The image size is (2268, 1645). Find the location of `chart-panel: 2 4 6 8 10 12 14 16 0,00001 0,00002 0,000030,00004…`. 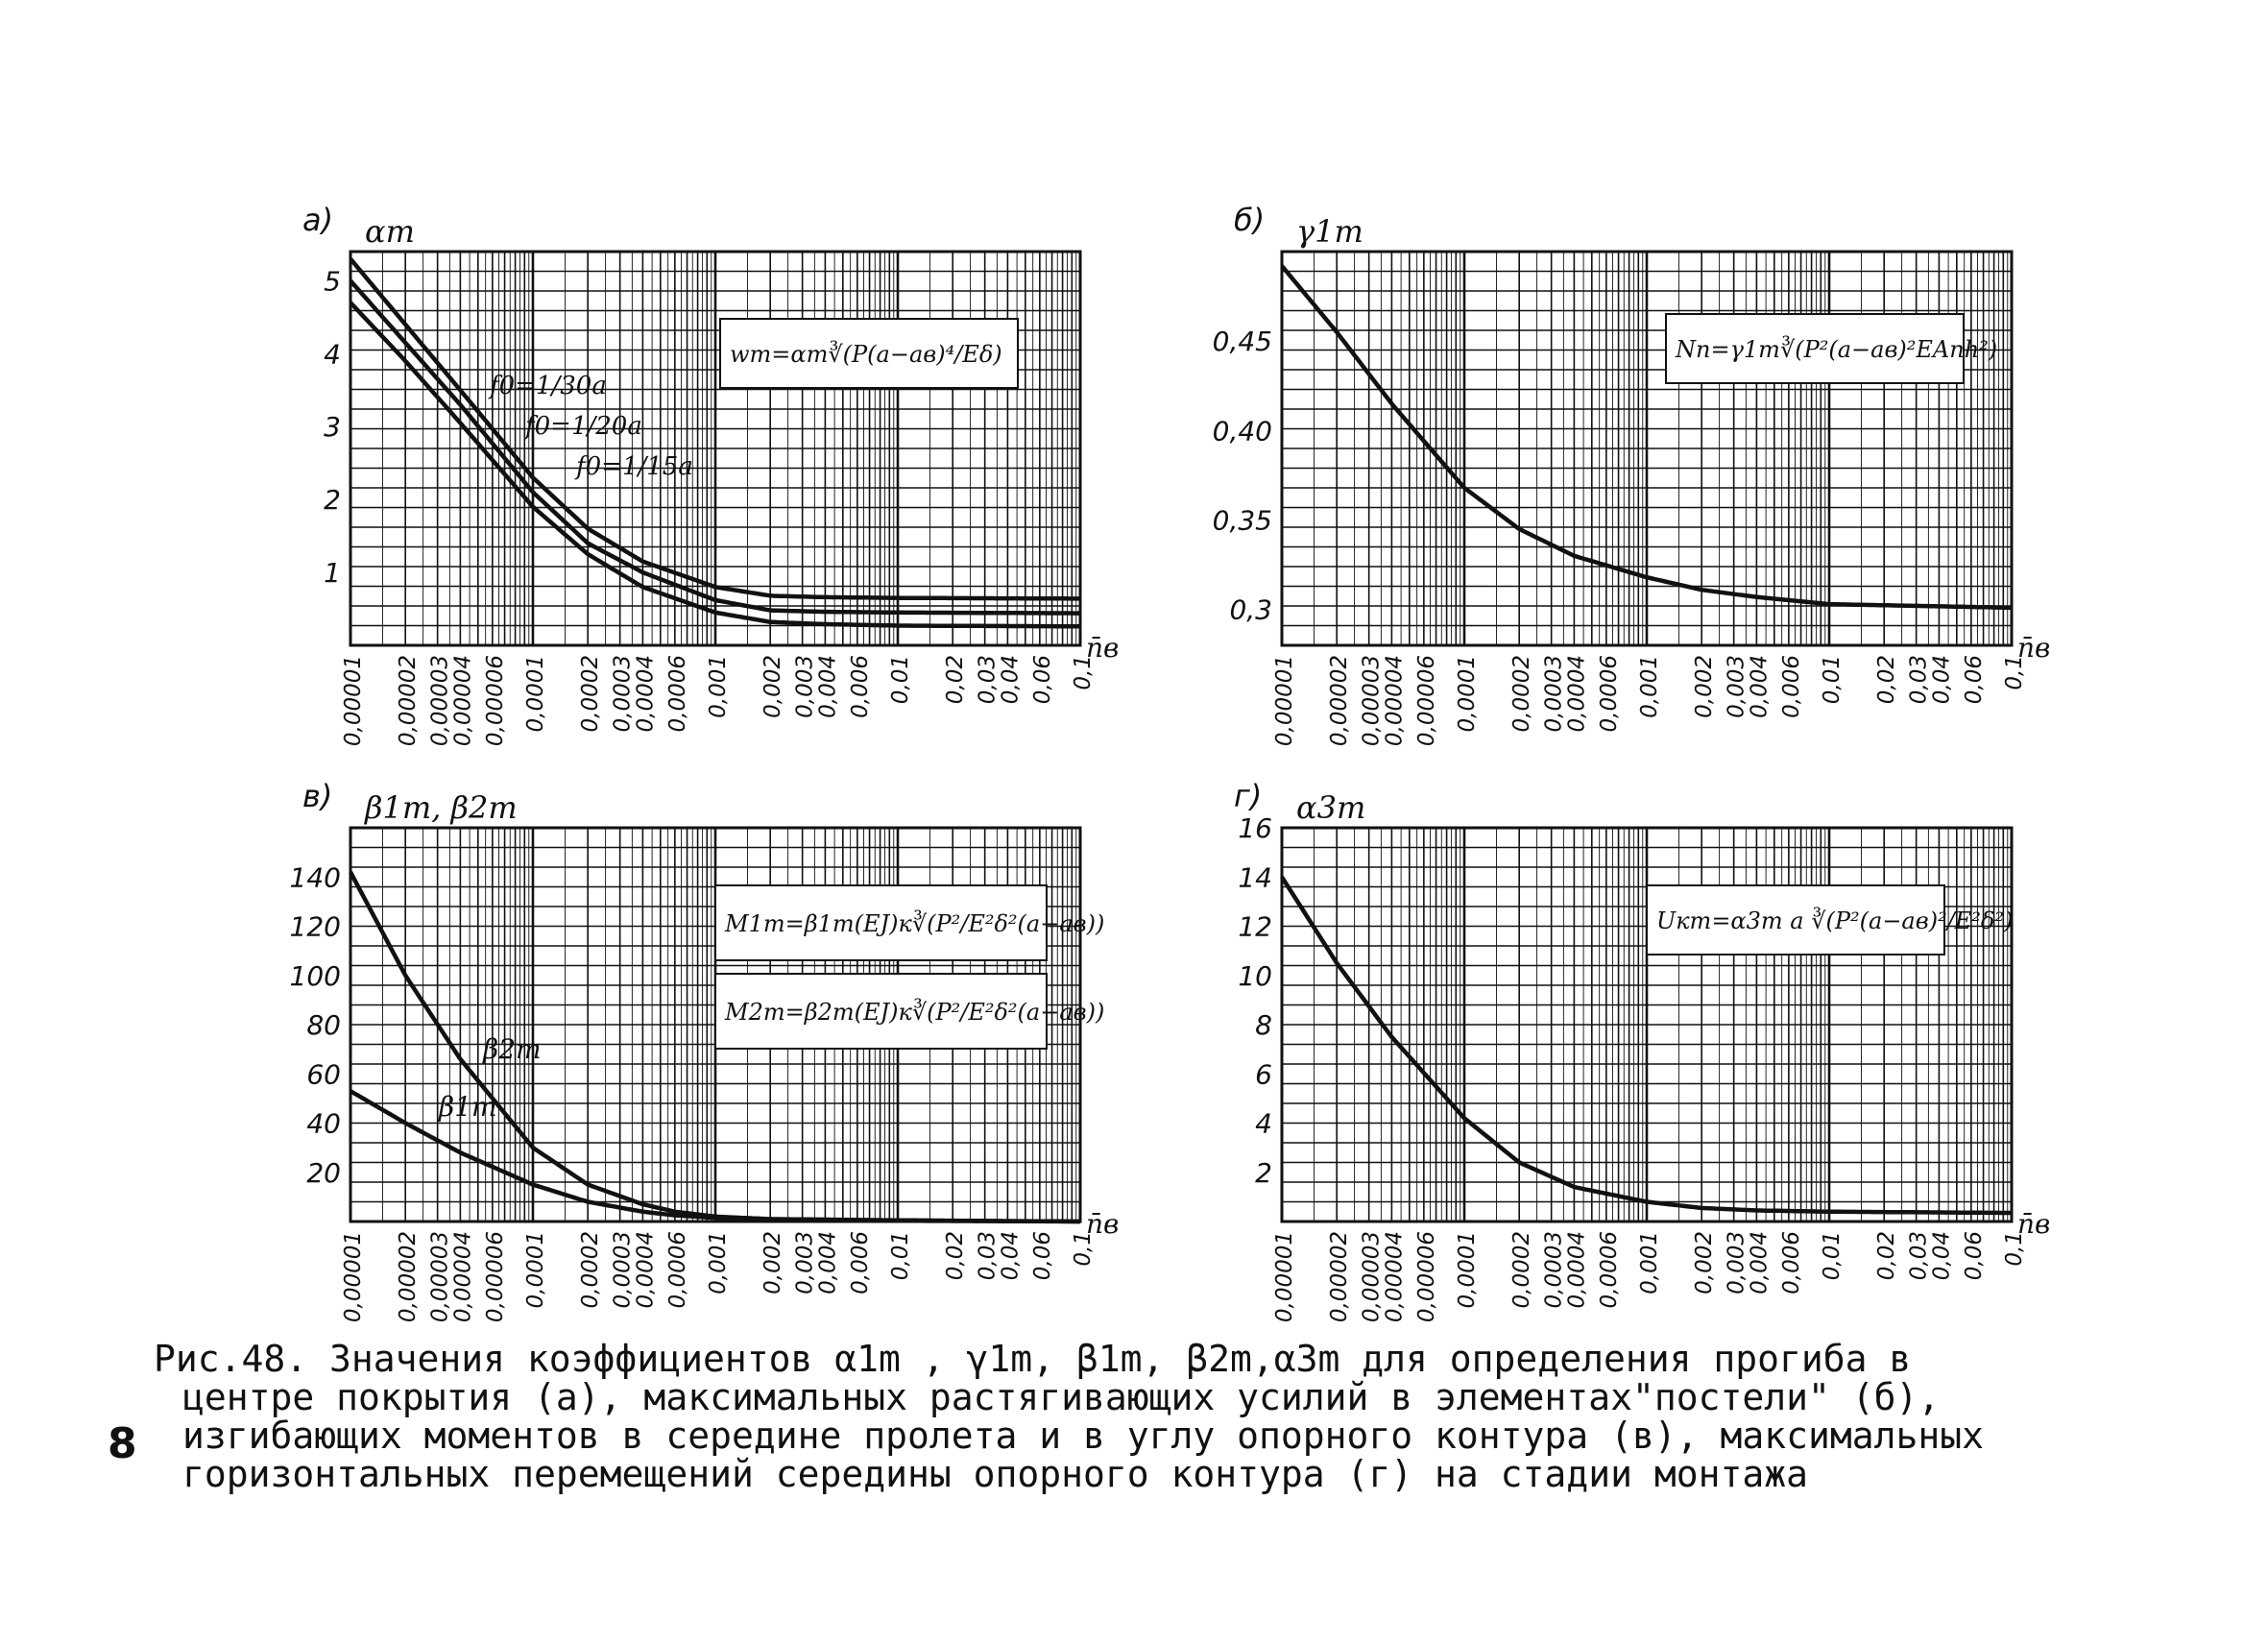

chart-panel: 2 4 6 8 10 12 14 16 0,00001 0,00002 0,000030,00004… is located at coordinates (1642, 1050).